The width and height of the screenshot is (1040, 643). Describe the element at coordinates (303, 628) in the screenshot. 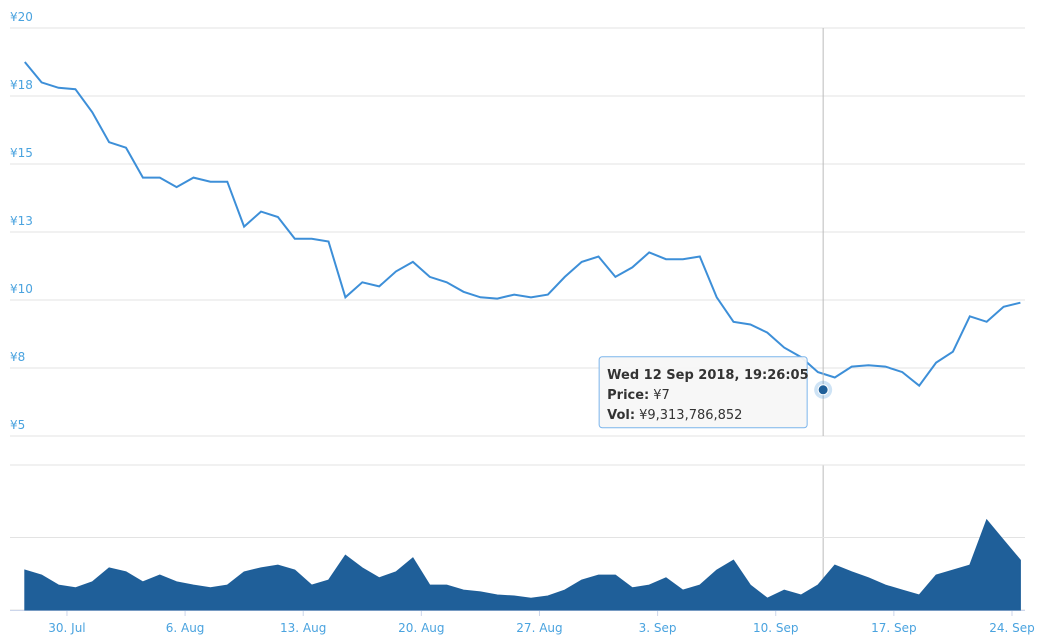

I see `x-tick-label: 13. Aug` at that location.